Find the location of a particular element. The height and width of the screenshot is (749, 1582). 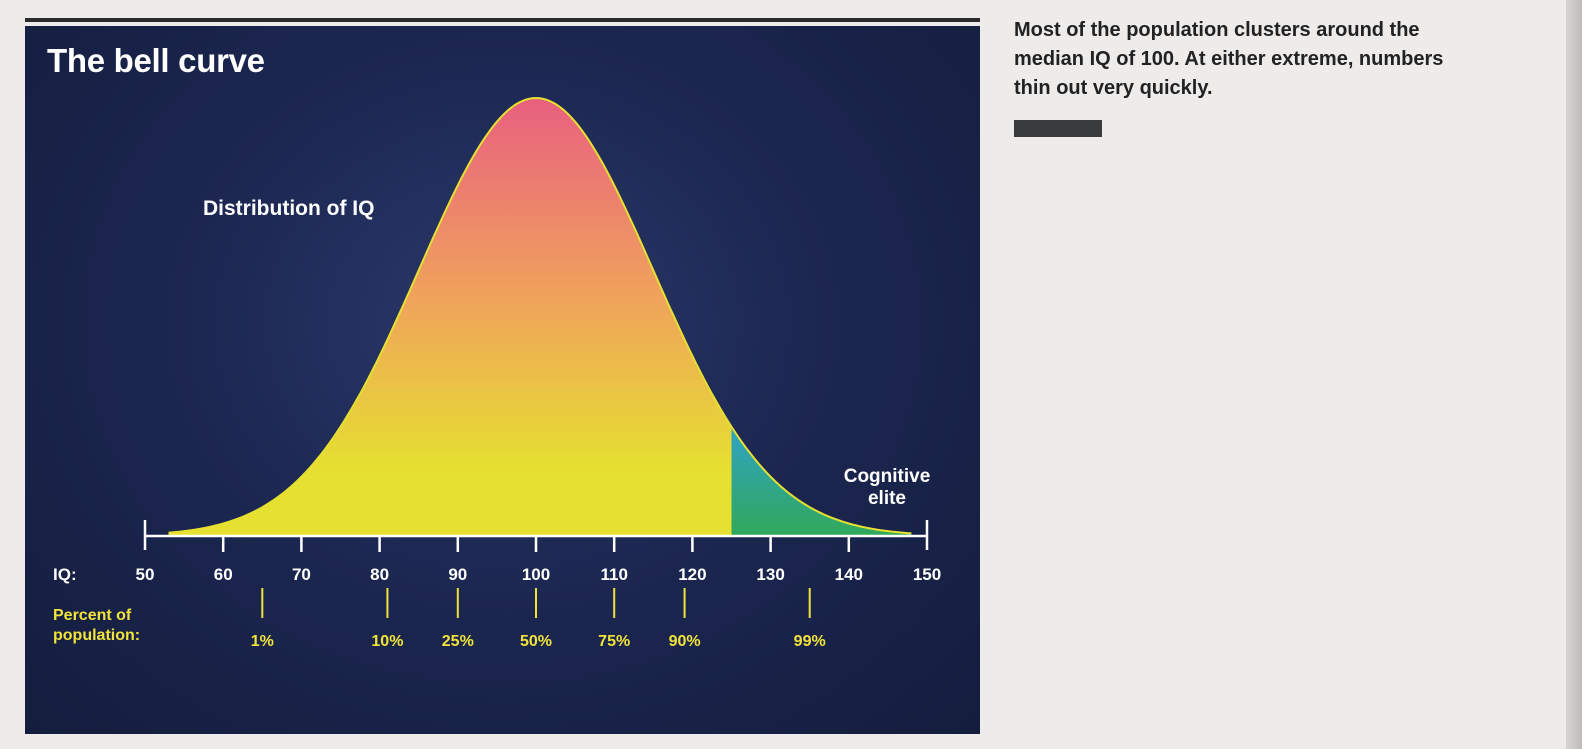

percentile-label: 10% is located at coordinates (387, 641).